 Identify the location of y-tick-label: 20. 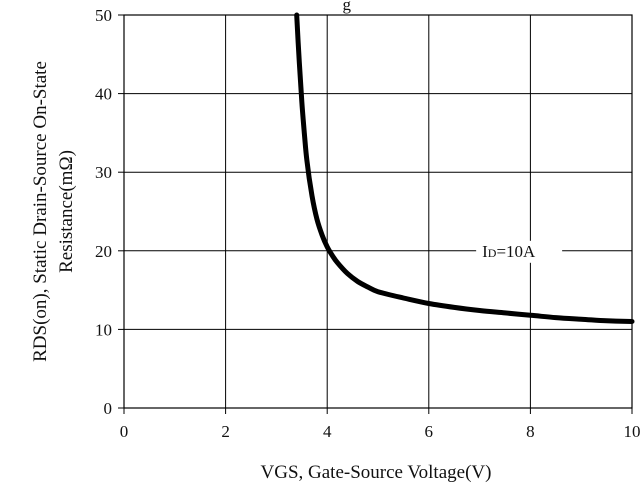
(103, 251).